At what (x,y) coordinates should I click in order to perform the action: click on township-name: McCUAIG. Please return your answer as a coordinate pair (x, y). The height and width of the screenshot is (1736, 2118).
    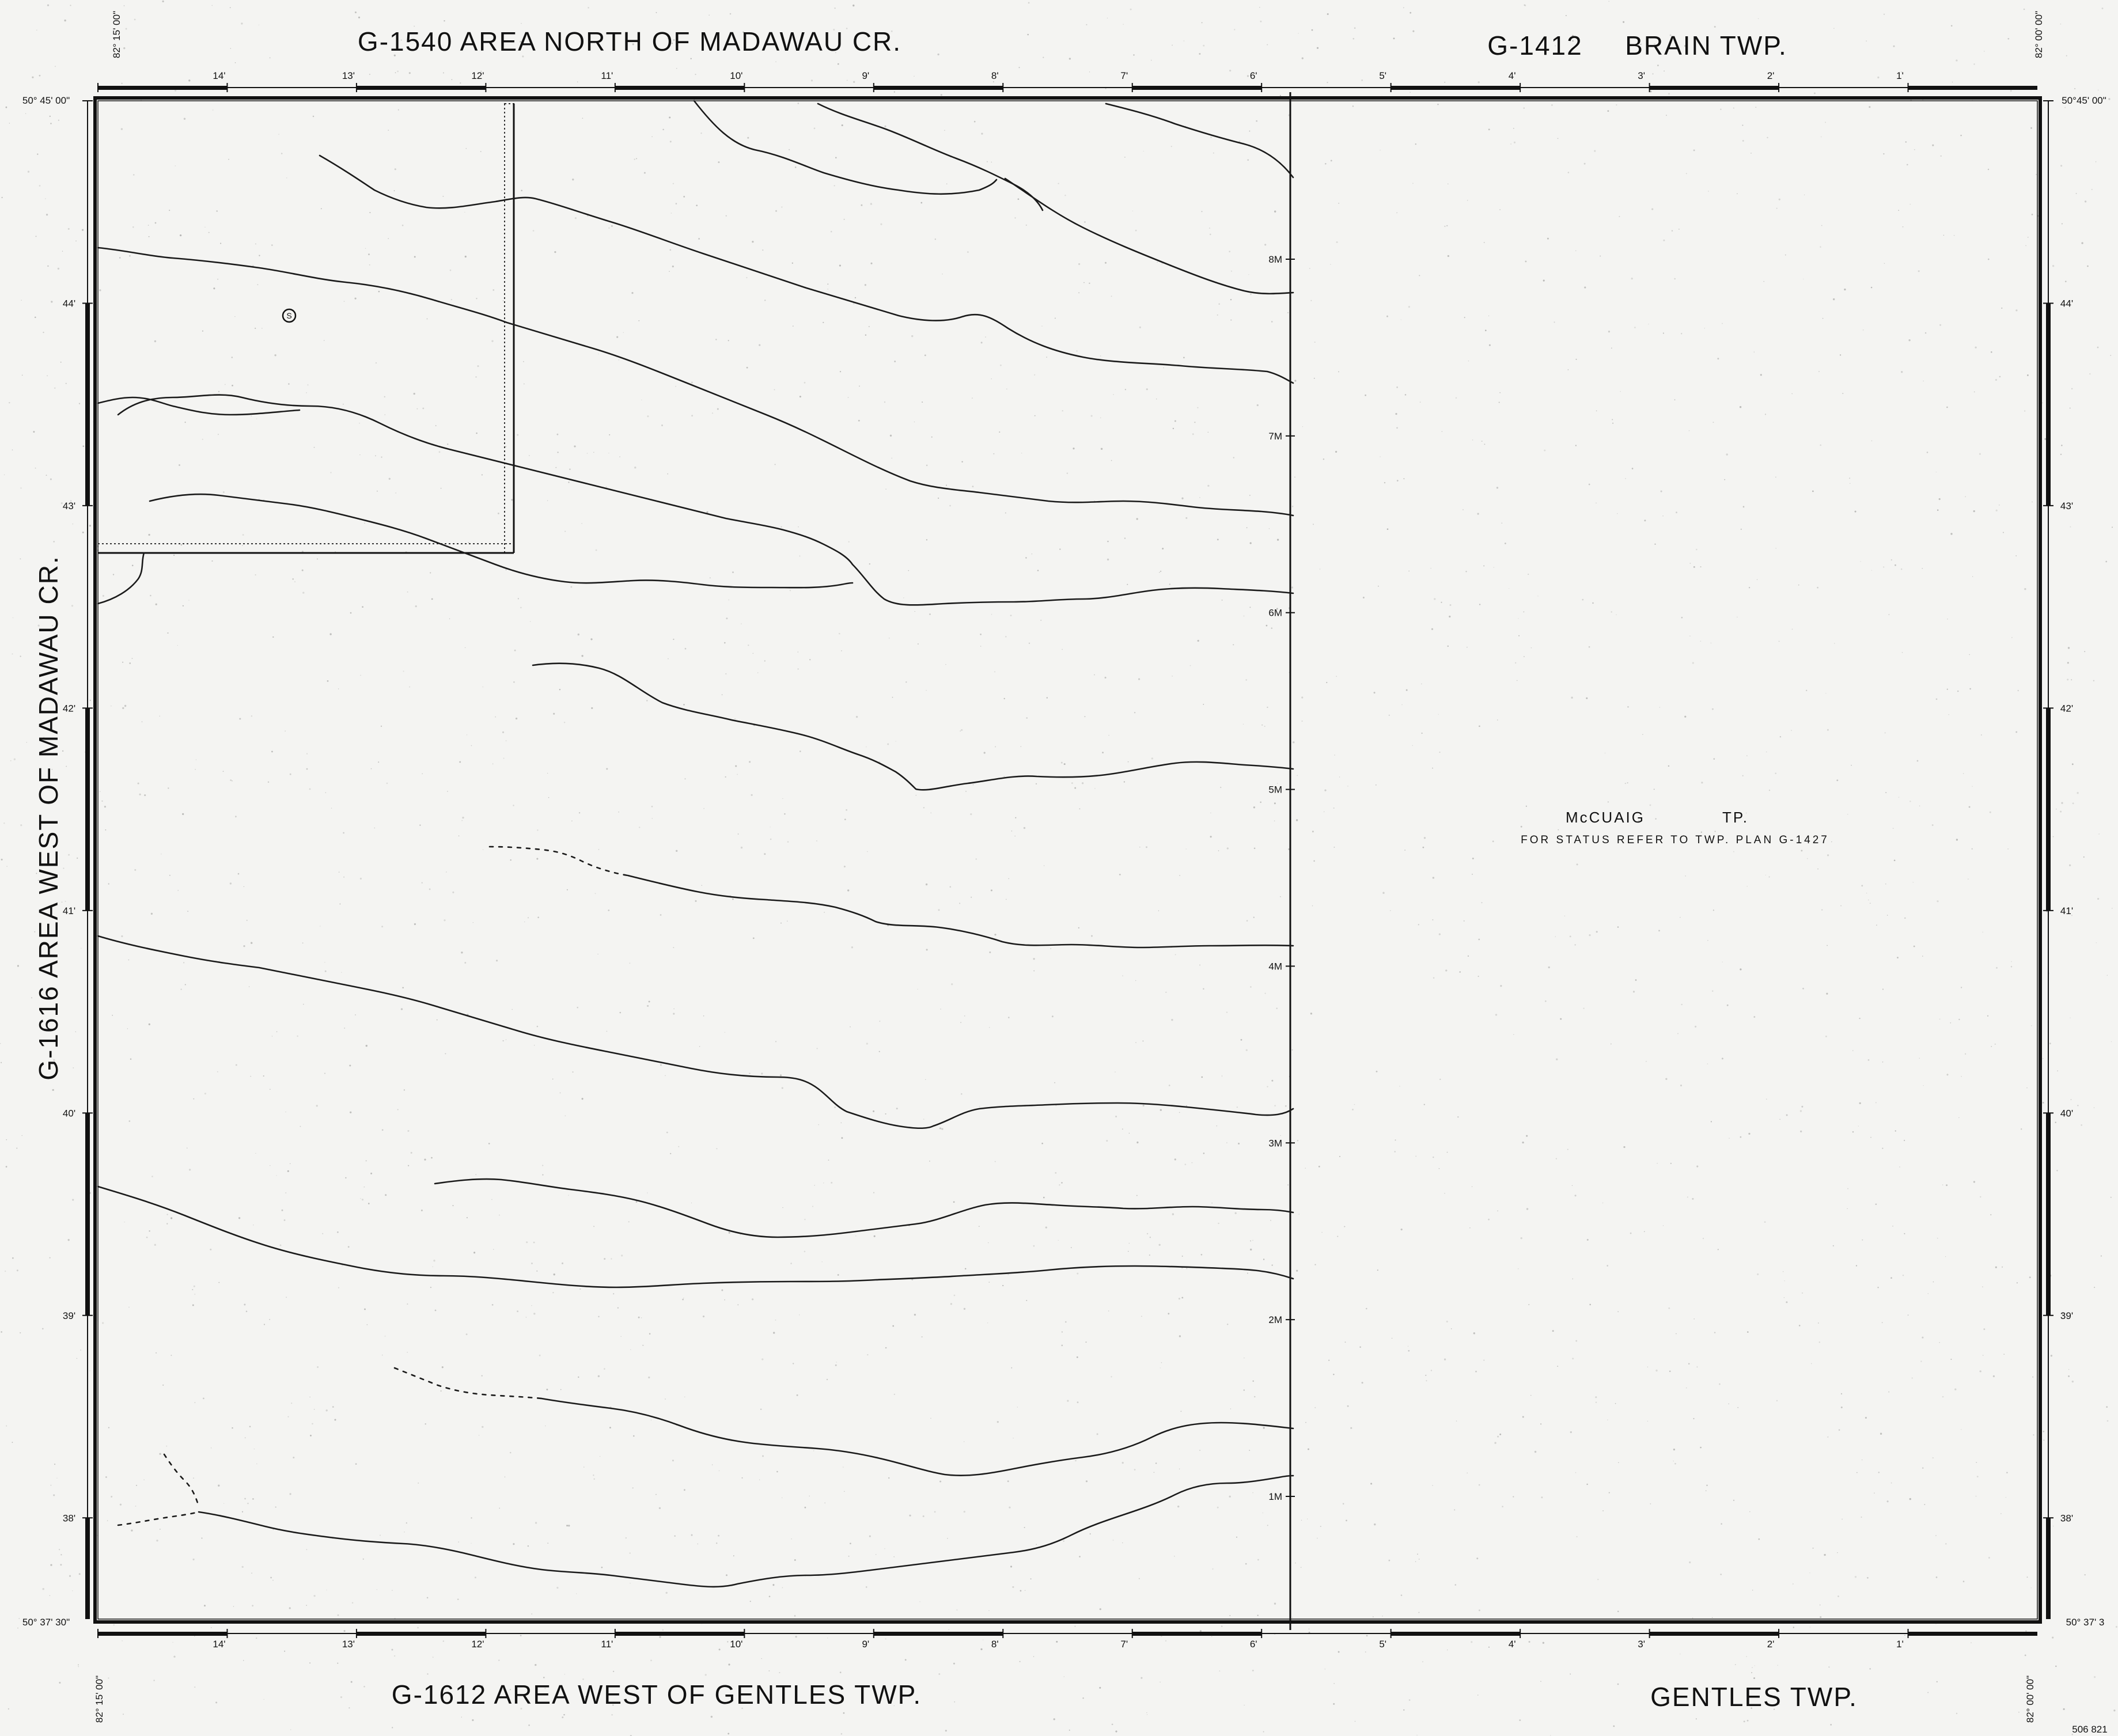
    Looking at the image, I should click on (1605, 817).